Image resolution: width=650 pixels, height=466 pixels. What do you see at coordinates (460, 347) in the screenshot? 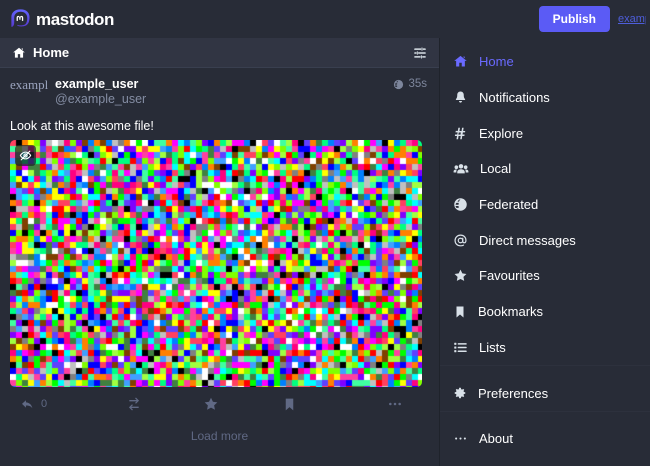
I see `list-icon` at bounding box center [460, 347].